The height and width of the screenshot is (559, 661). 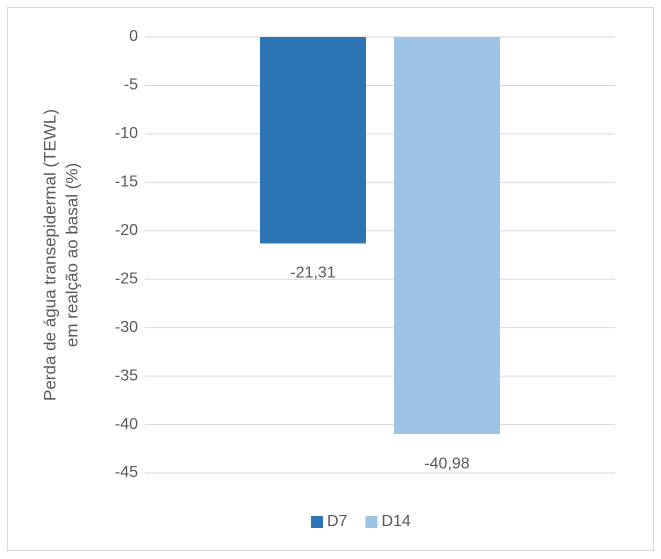 What do you see at coordinates (395, 521) in the screenshot?
I see `legend-label: D14` at bounding box center [395, 521].